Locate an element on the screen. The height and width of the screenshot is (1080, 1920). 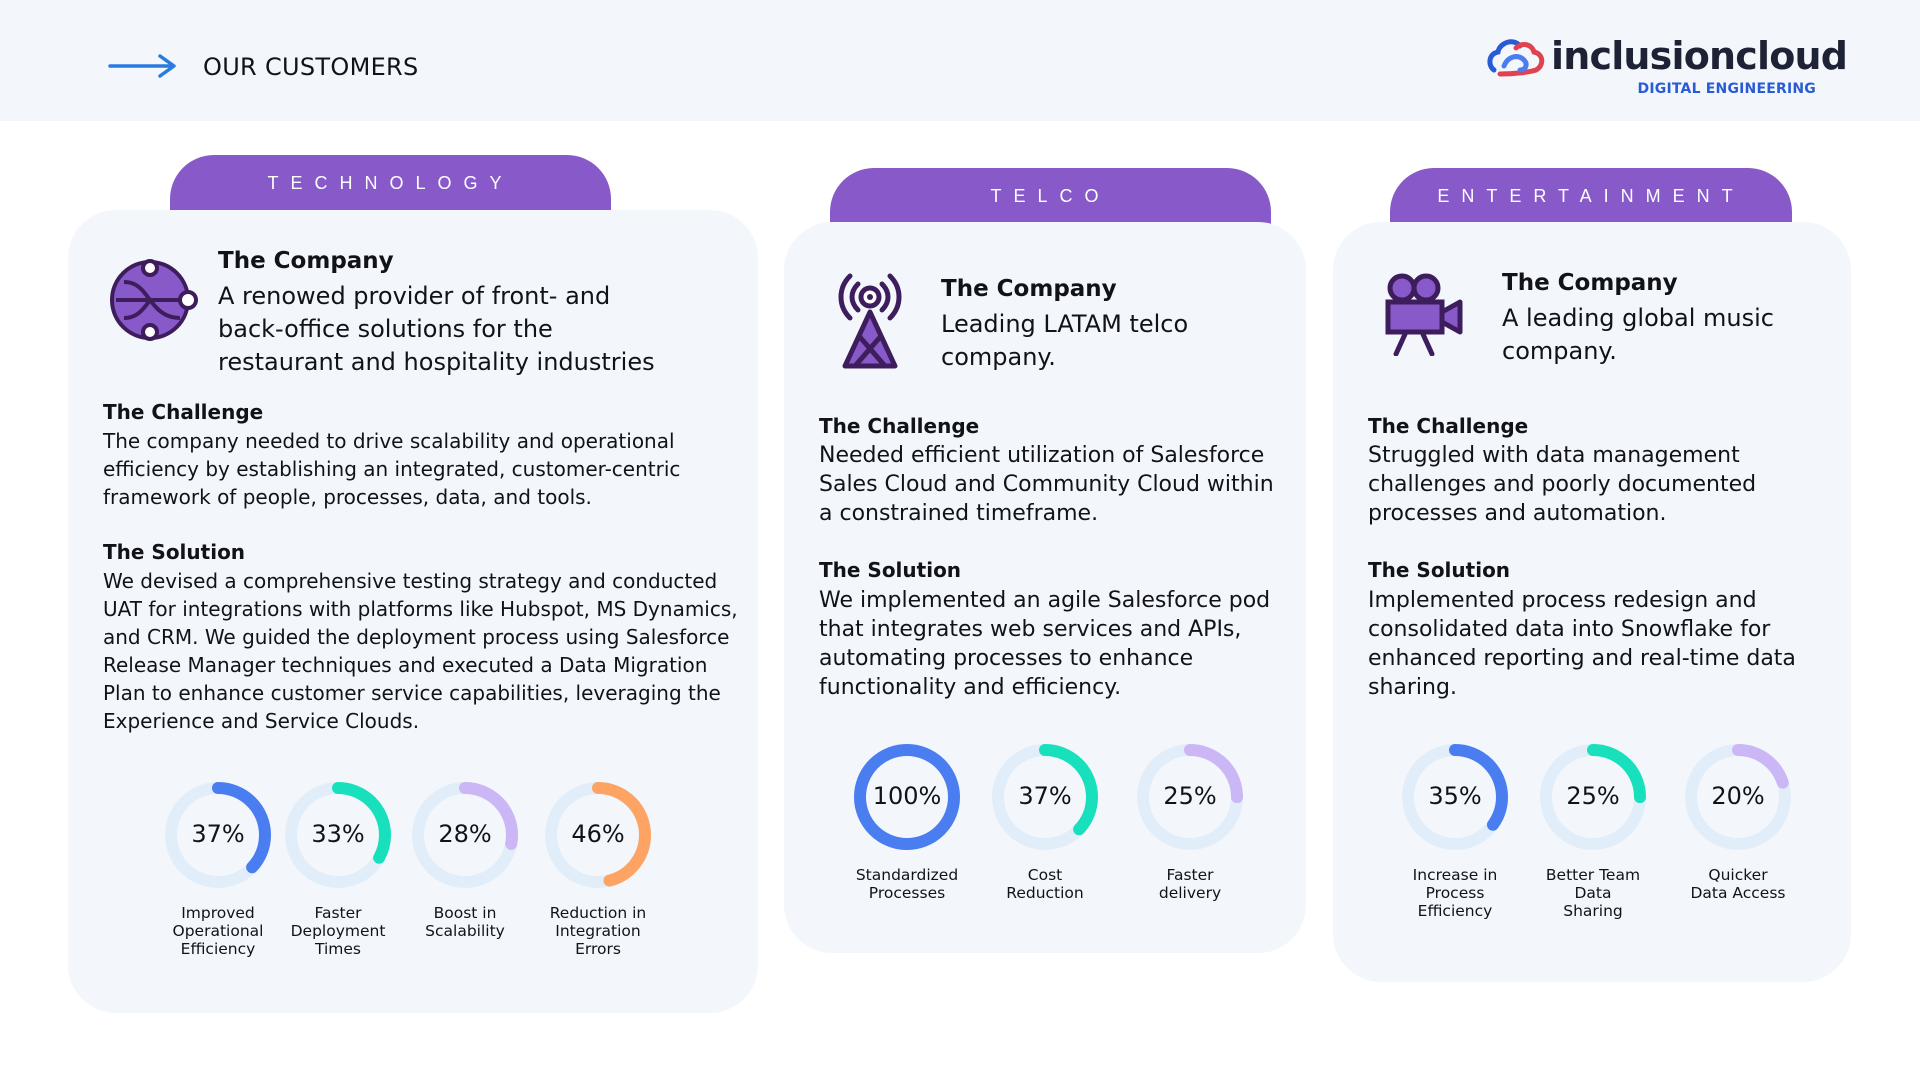
metric-improved-efficiency: 37% Improved Operational Efficiency is located at coordinates (218, 869).